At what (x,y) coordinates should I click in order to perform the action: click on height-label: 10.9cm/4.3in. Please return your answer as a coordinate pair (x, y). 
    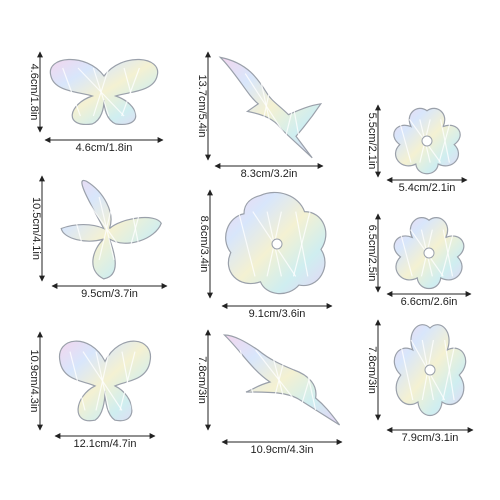
    Looking at the image, I should click on (34, 381).